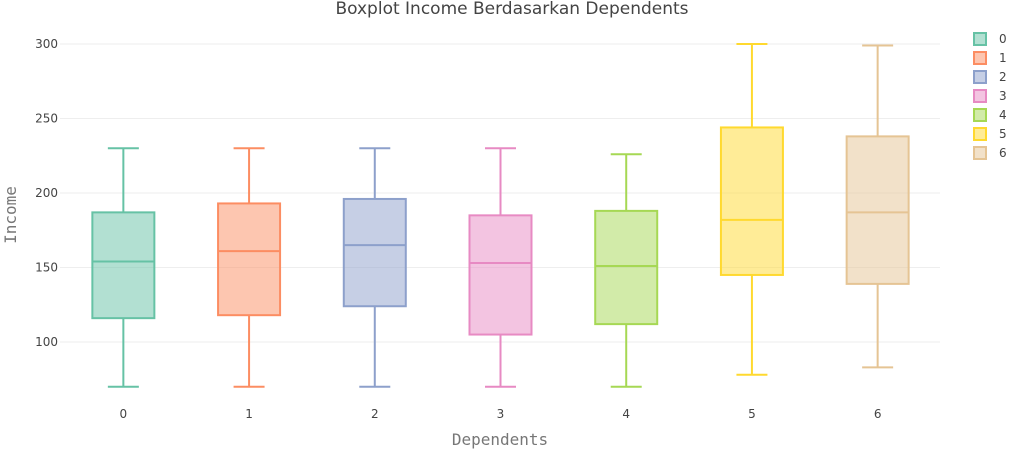  What do you see at coordinates (990, 153) in the screenshot?
I see `legend-item-6: 6` at bounding box center [990, 153].